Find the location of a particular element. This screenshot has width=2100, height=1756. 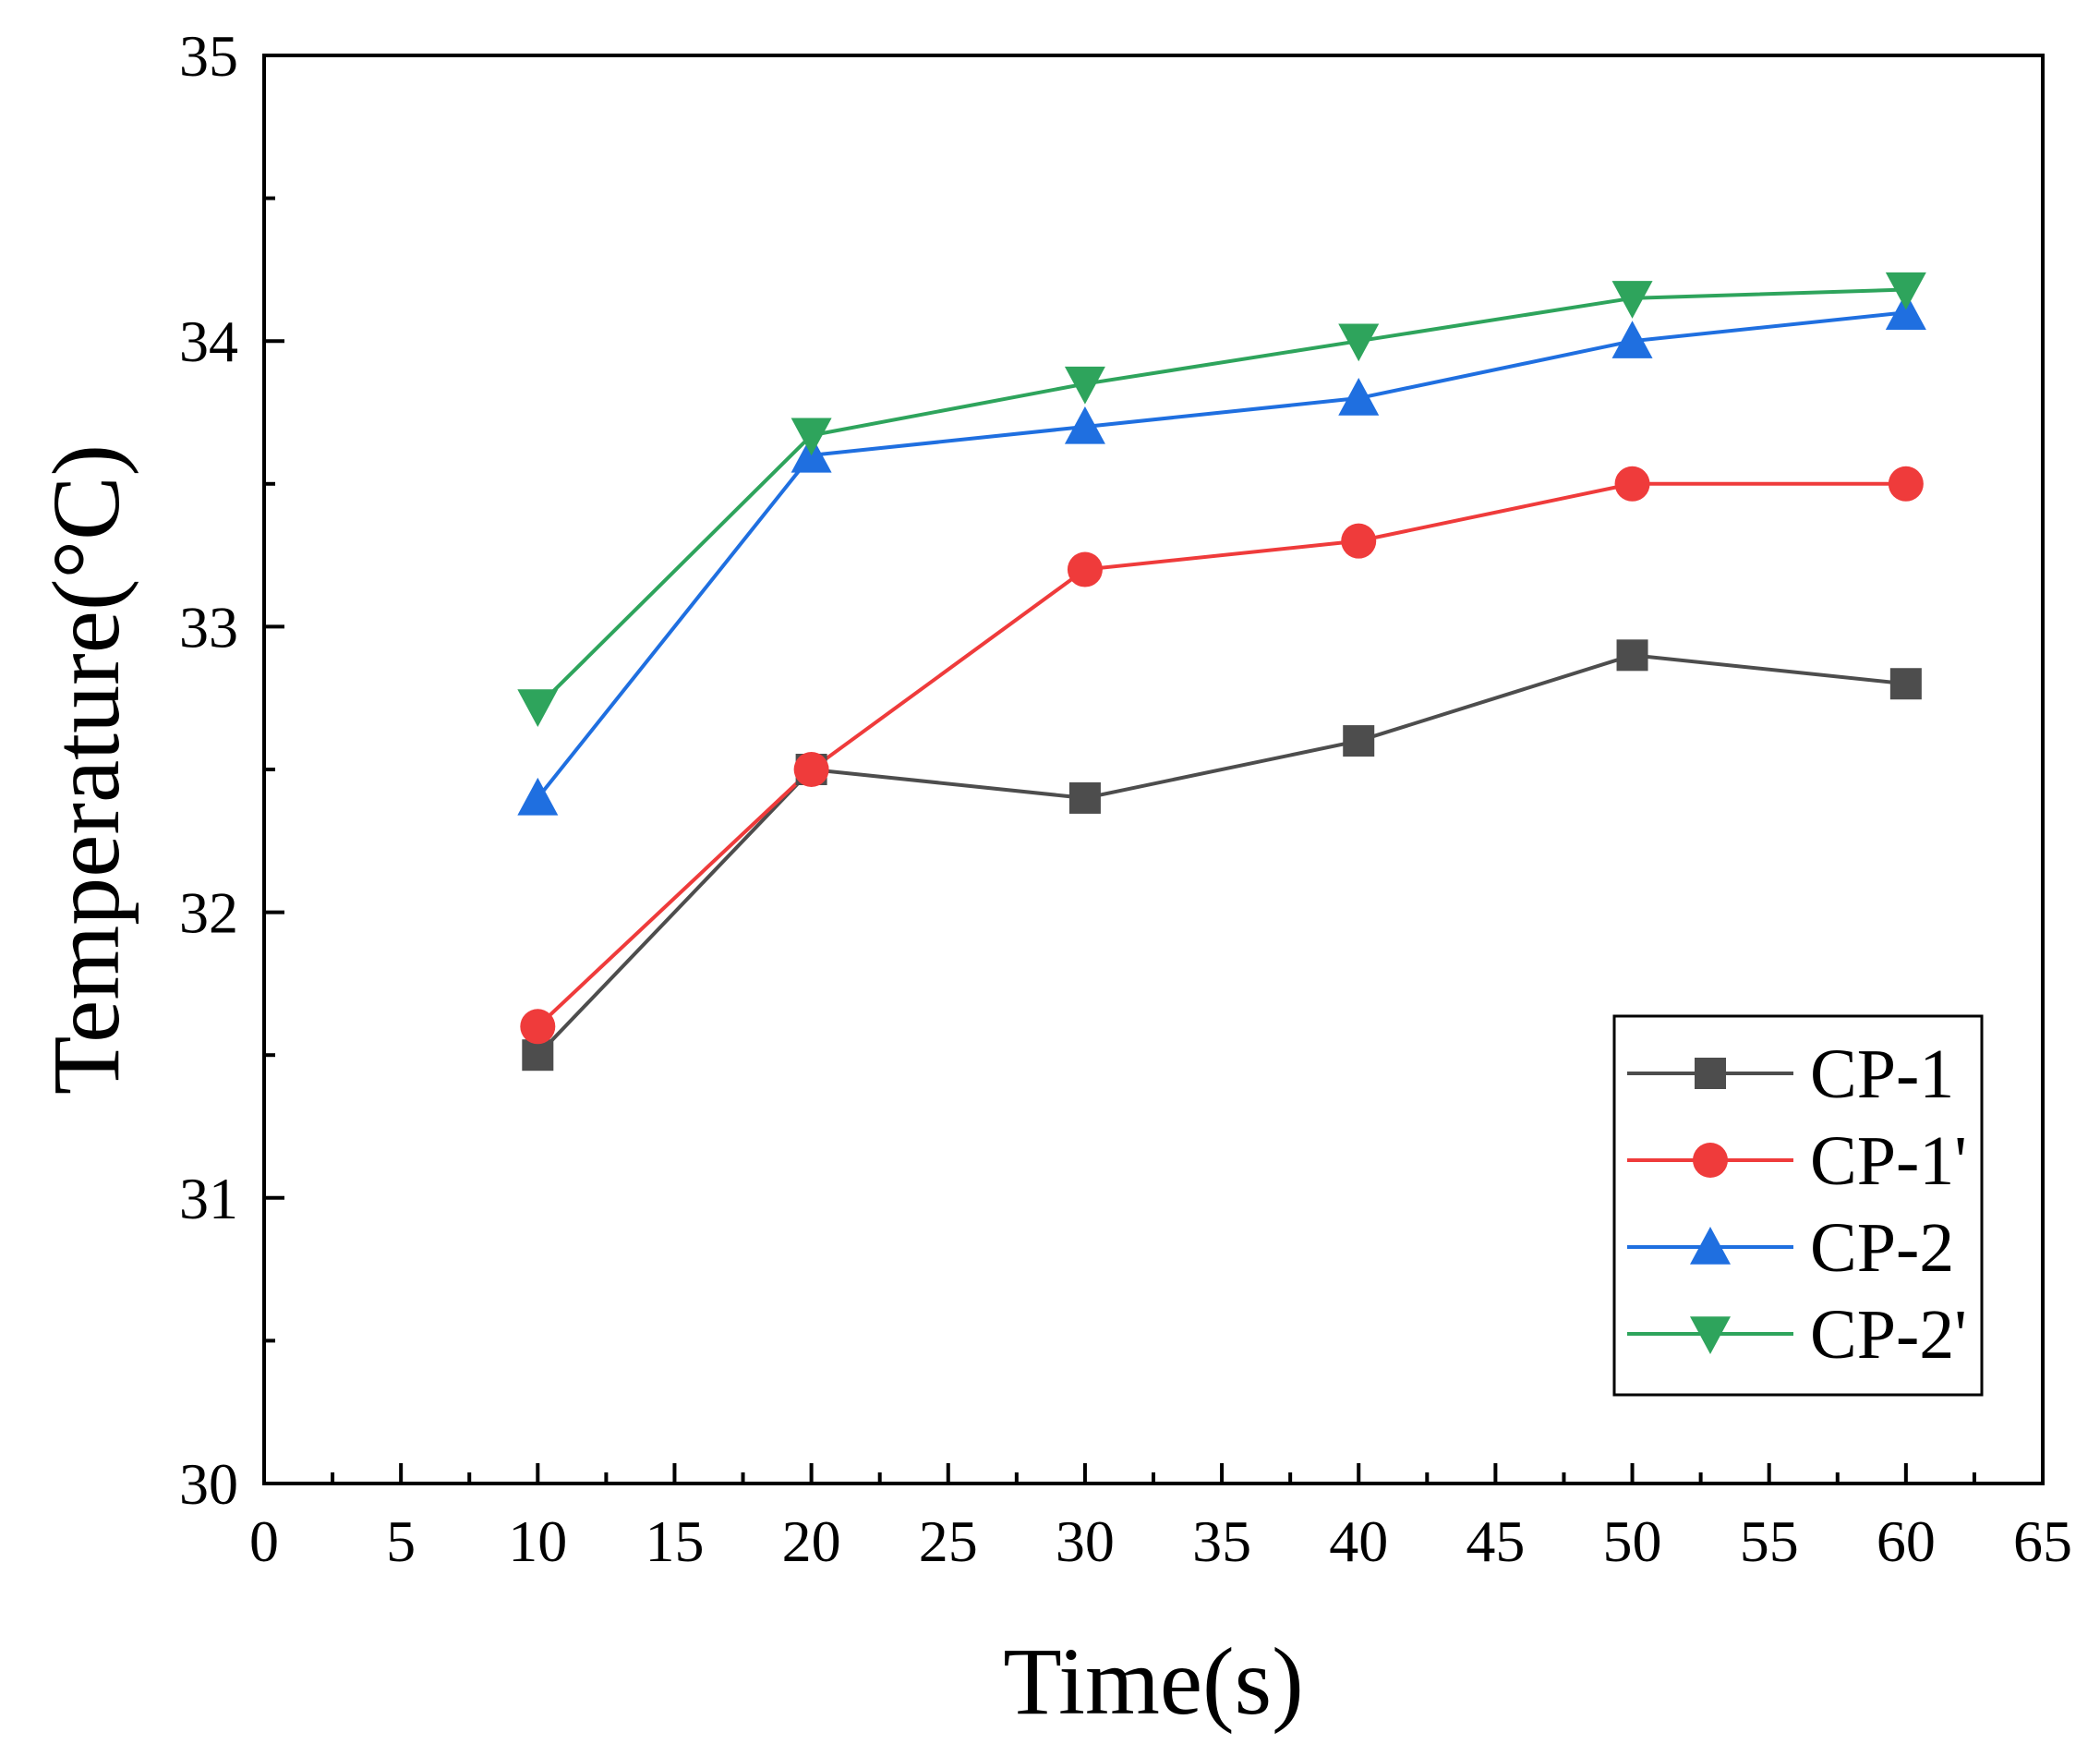

legend: CP-1 CP-1' CP-2 CP-2' is located at coordinates (1798, 1205).